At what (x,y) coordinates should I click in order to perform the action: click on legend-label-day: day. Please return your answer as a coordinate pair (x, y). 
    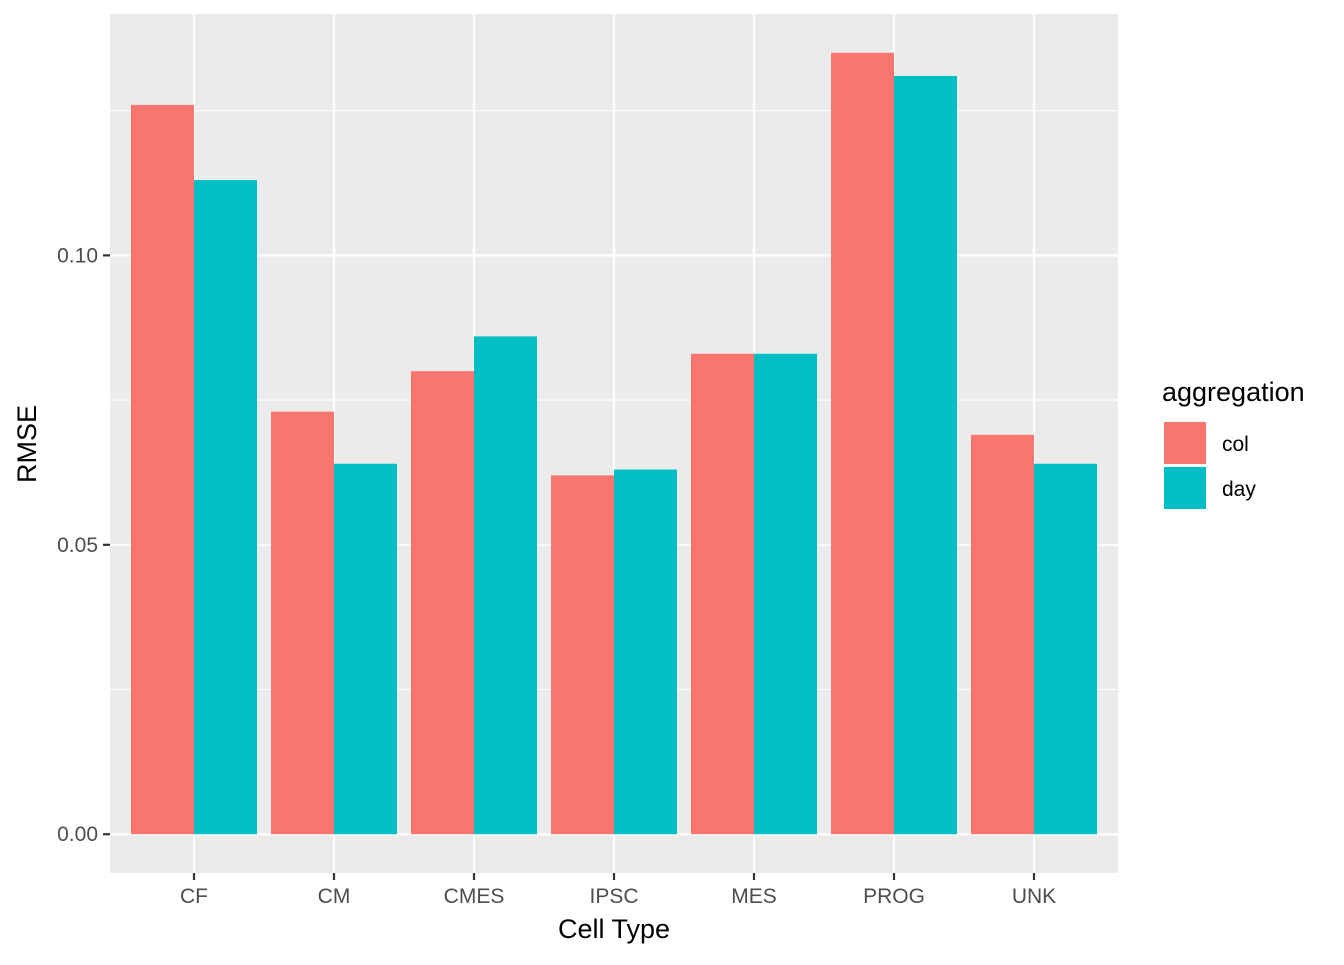
    Looking at the image, I should click on (1239, 489).